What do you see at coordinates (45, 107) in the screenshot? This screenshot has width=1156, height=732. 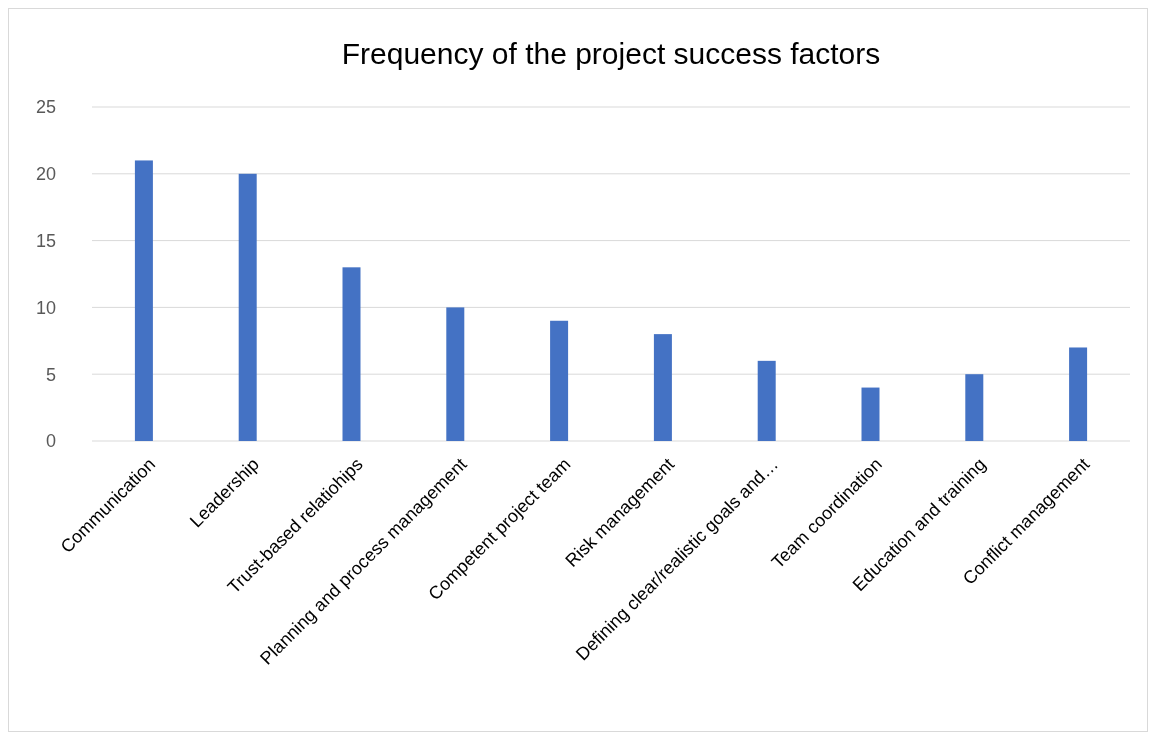 I see `y-tick-label: 25` at bounding box center [45, 107].